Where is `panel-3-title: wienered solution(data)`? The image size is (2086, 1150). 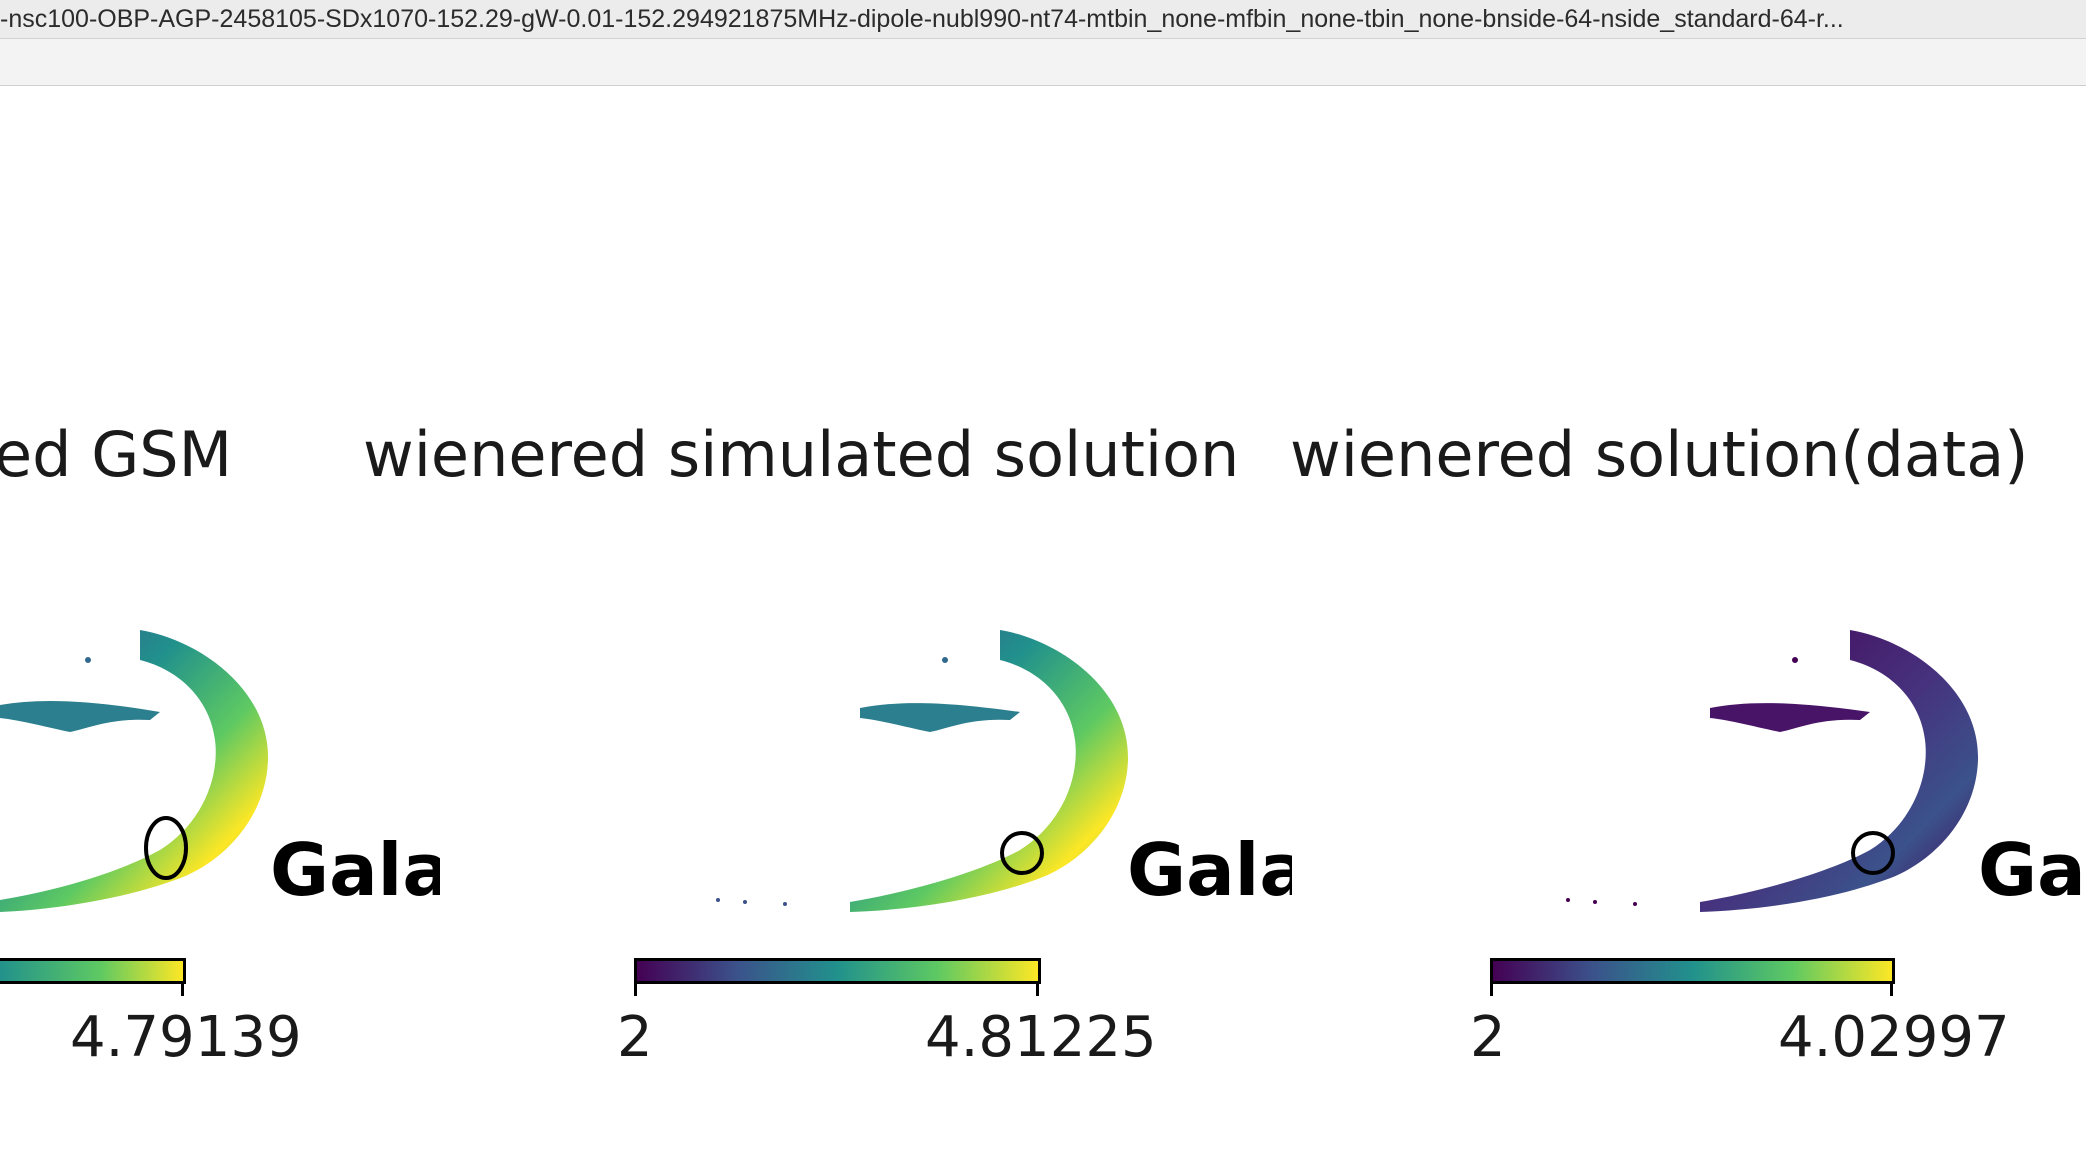 panel-3-title: wienered solution(data) is located at coordinates (1659, 454).